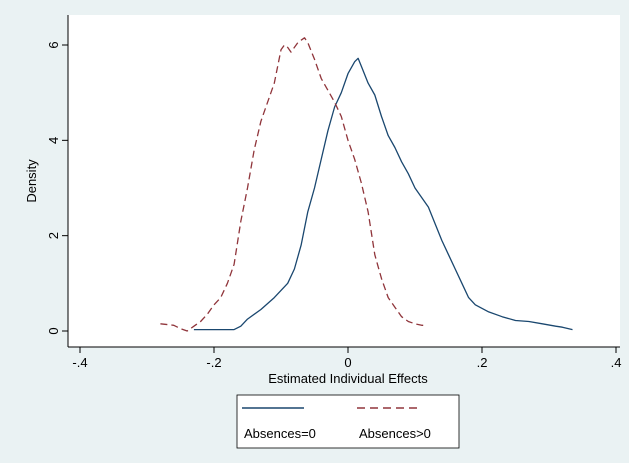 The image size is (629, 463). I want to click on legend-label-absences-0: Absences=0, so click(280, 433).